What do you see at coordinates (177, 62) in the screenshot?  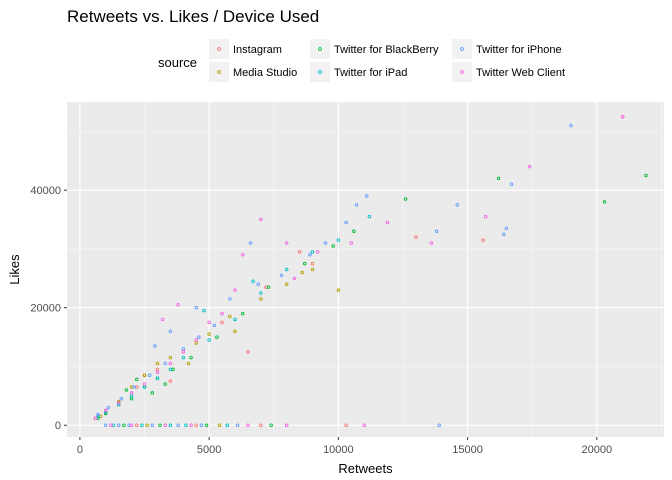 I see `legend-title: source` at bounding box center [177, 62].